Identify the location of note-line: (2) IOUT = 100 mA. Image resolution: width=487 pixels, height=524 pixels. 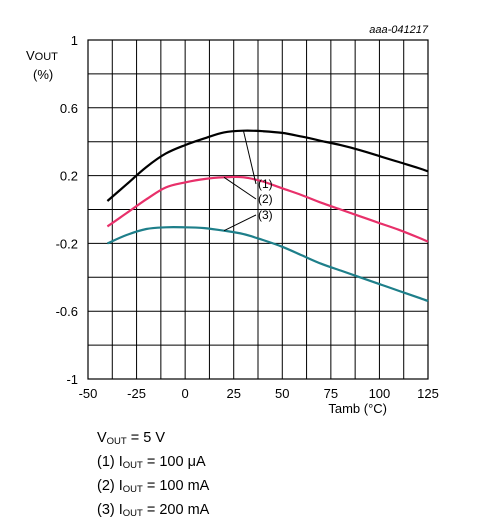
(153, 486).